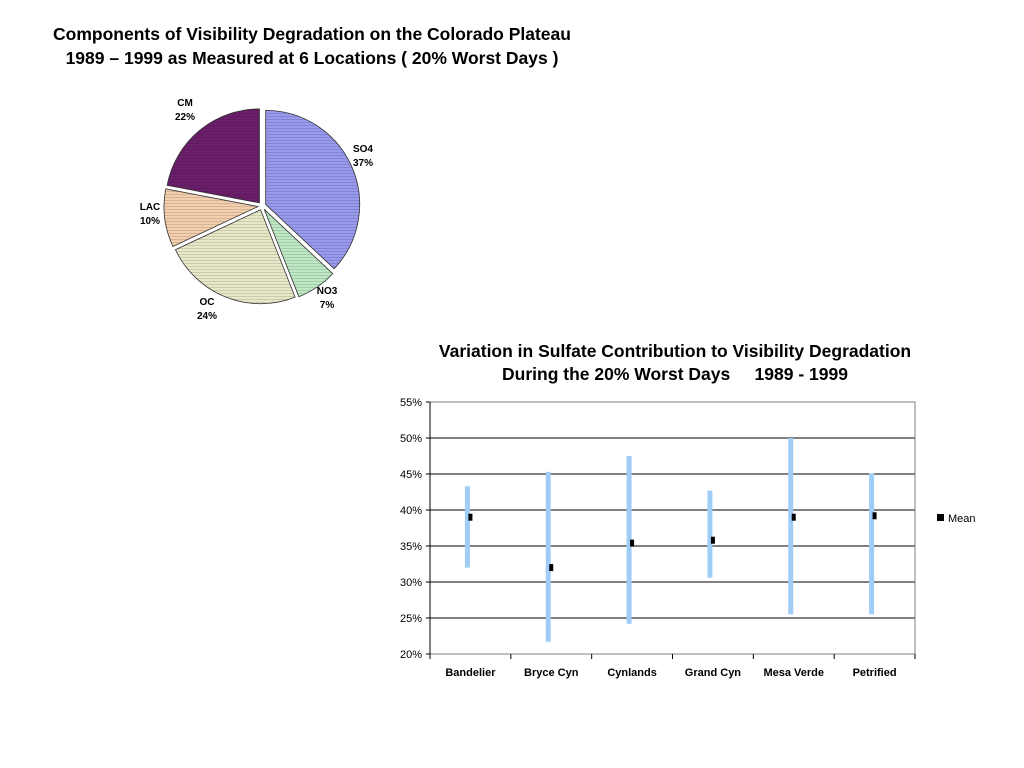 The height and width of the screenshot is (768, 1024). Describe the element at coordinates (411, 439) in the screenshot. I see `y-tick-label: 50%` at that location.